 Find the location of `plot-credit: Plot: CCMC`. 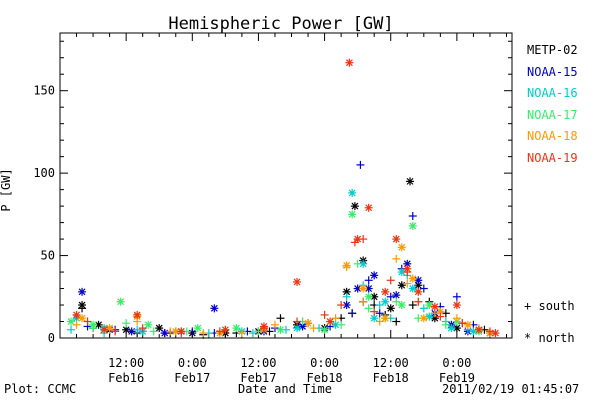

plot-credit: Plot: CCMC is located at coordinates (40, 389).